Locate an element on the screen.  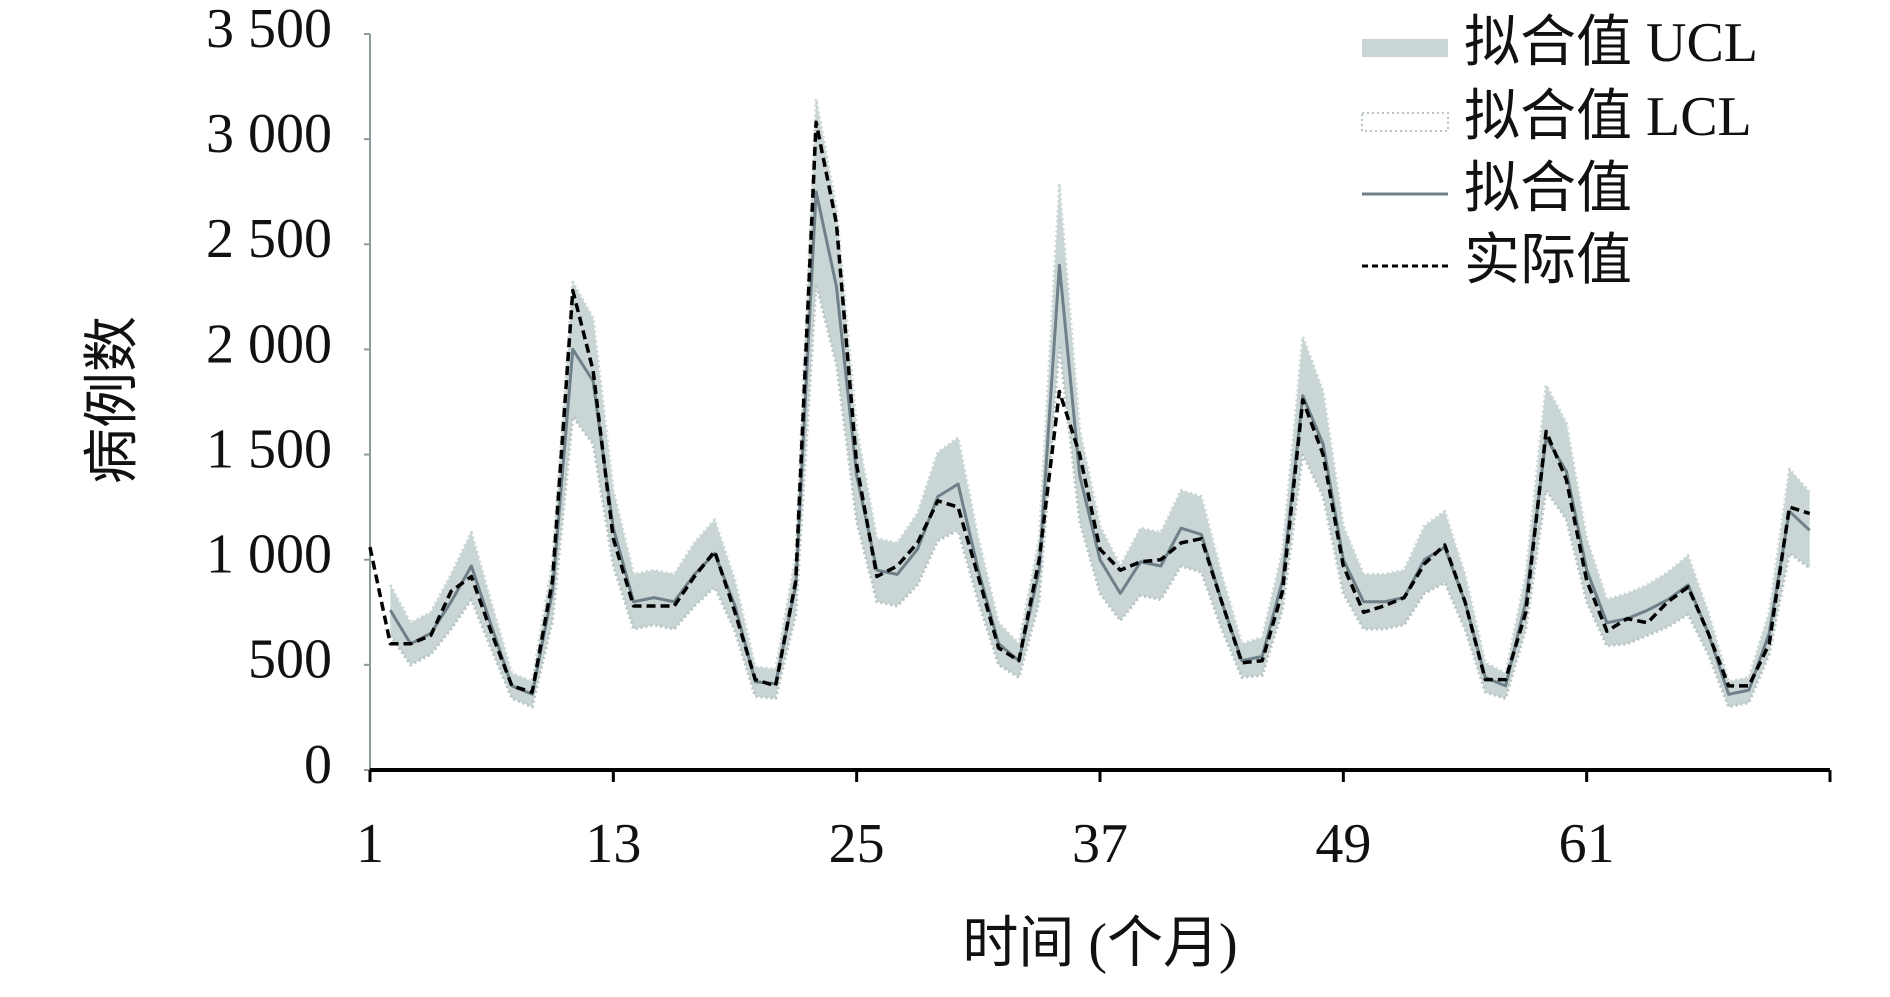
x-tick-label: 49 is located at coordinates (1343, 844).